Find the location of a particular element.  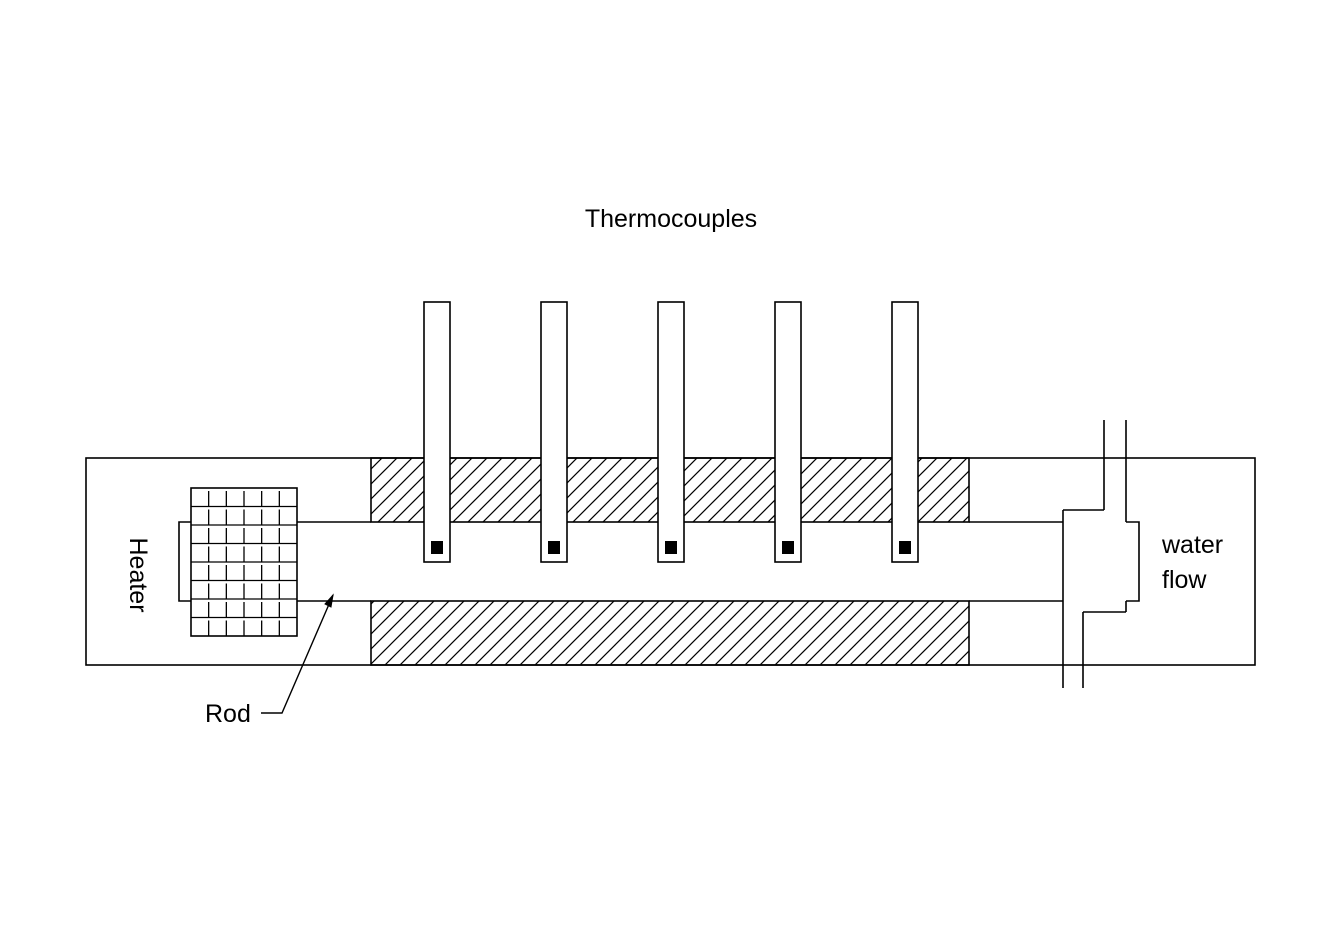

rod-leader-arrow is located at coordinates (297, 653).